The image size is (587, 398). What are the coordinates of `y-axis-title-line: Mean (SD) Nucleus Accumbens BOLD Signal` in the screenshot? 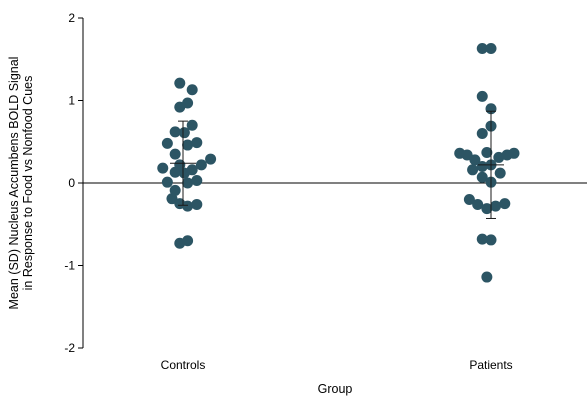 It's located at (14, 183).